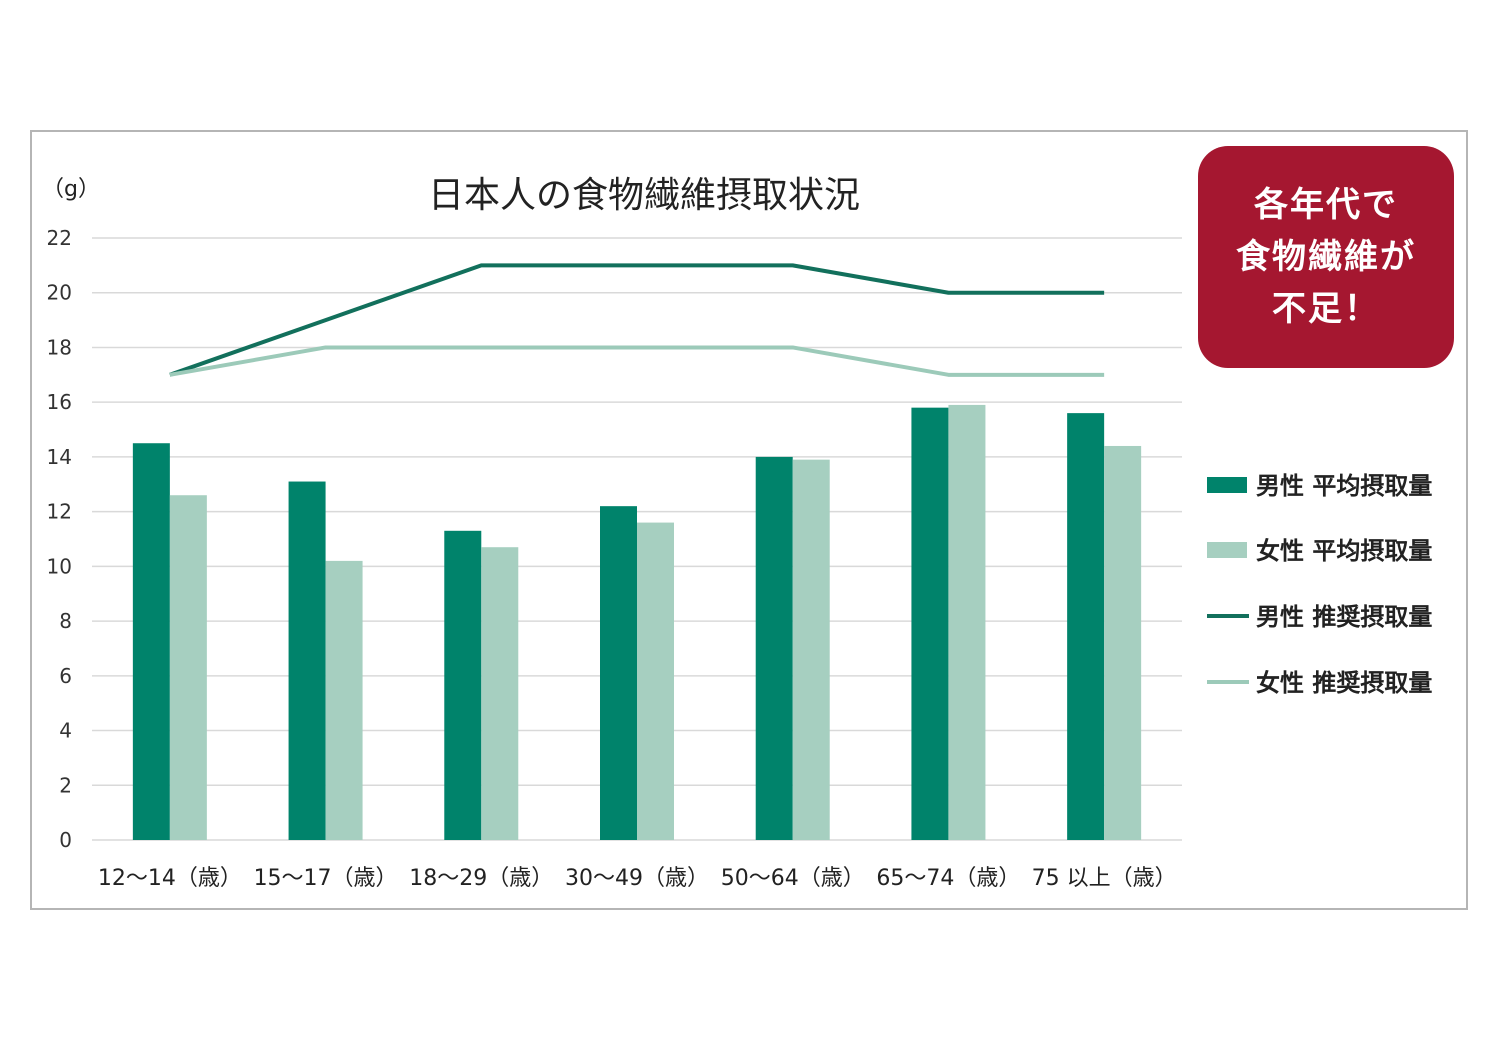 This screenshot has height=1040, width=1496. I want to click on x-tick-label: 65～74（歳）, so click(948, 878).